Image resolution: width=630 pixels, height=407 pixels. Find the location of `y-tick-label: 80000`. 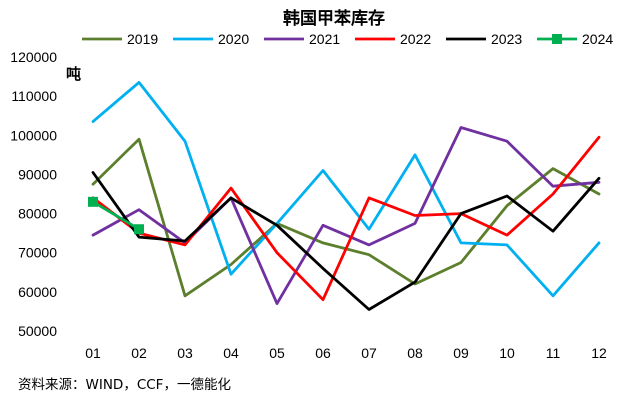

y-tick-label: 80000 is located at coordinates (37, 214).